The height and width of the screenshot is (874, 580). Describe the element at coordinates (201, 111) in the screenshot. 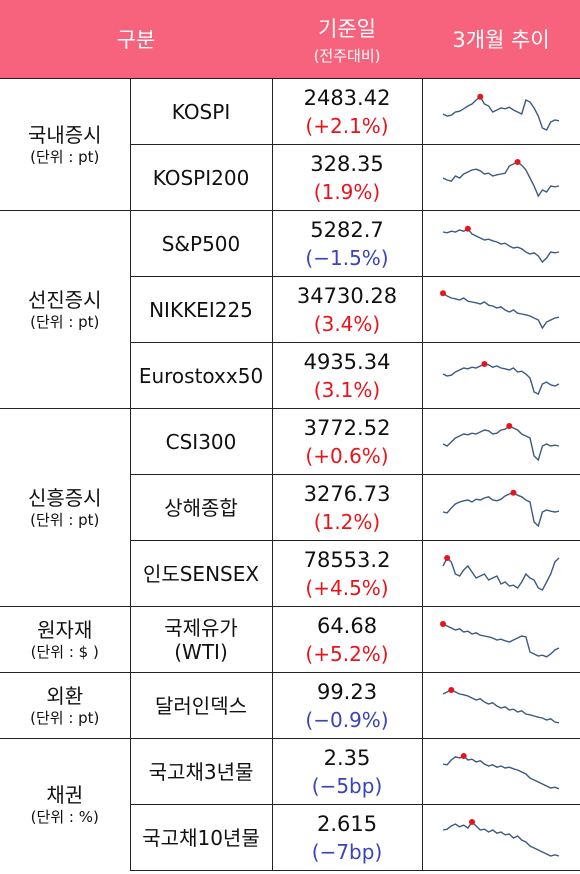

I see `index-name: KOSPI` at that location.